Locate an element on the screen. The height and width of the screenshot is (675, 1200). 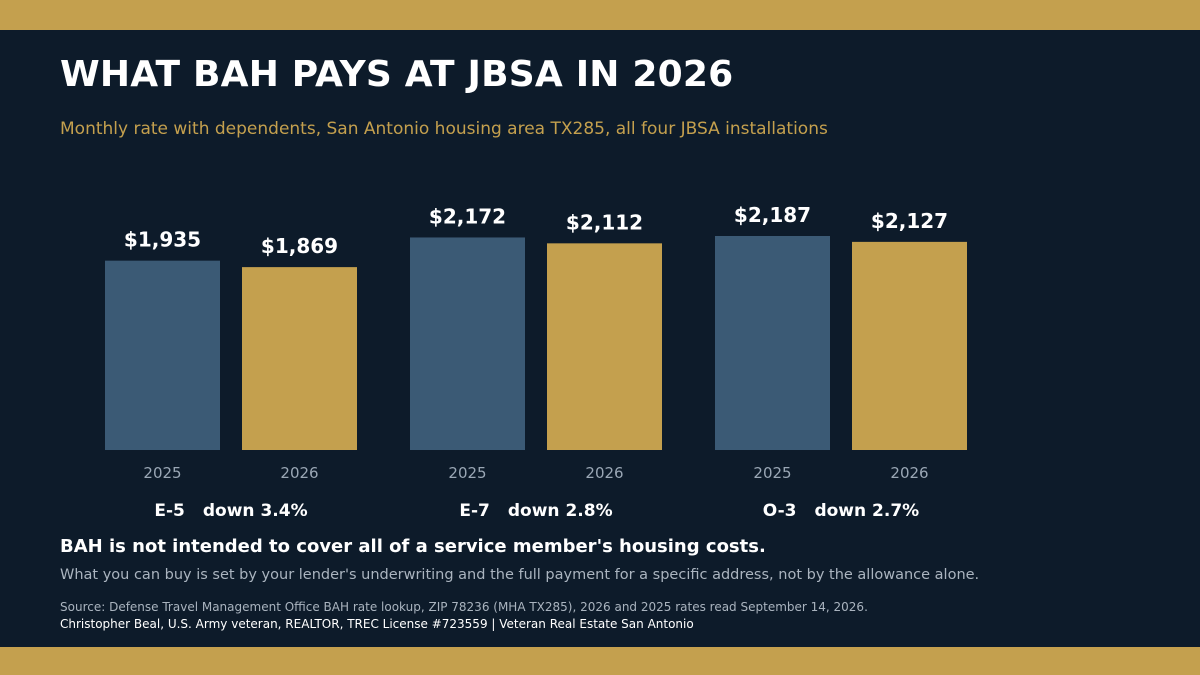
bar-e-7-2026 is located at coordinates (604, 346).